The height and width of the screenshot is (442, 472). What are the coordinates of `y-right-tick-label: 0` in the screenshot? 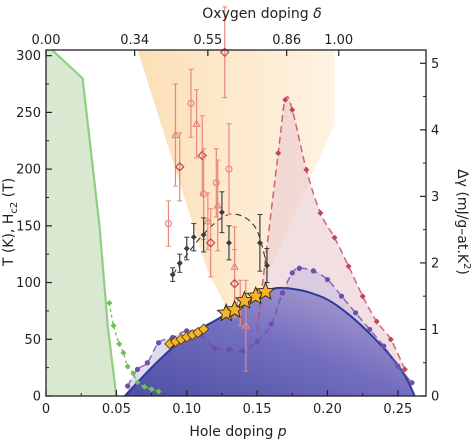 It's located at (435, 397).